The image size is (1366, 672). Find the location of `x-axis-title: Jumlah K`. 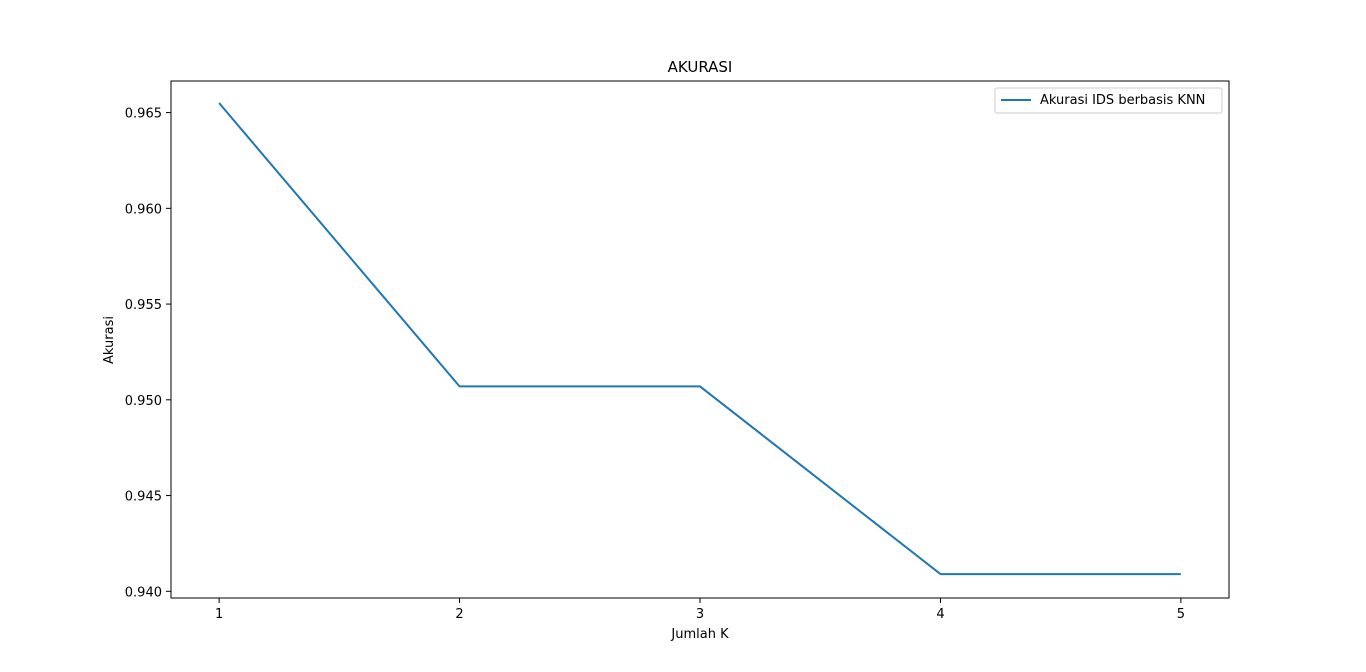

x-axis-title: Jumlah K is located at coordinates (699, 634).